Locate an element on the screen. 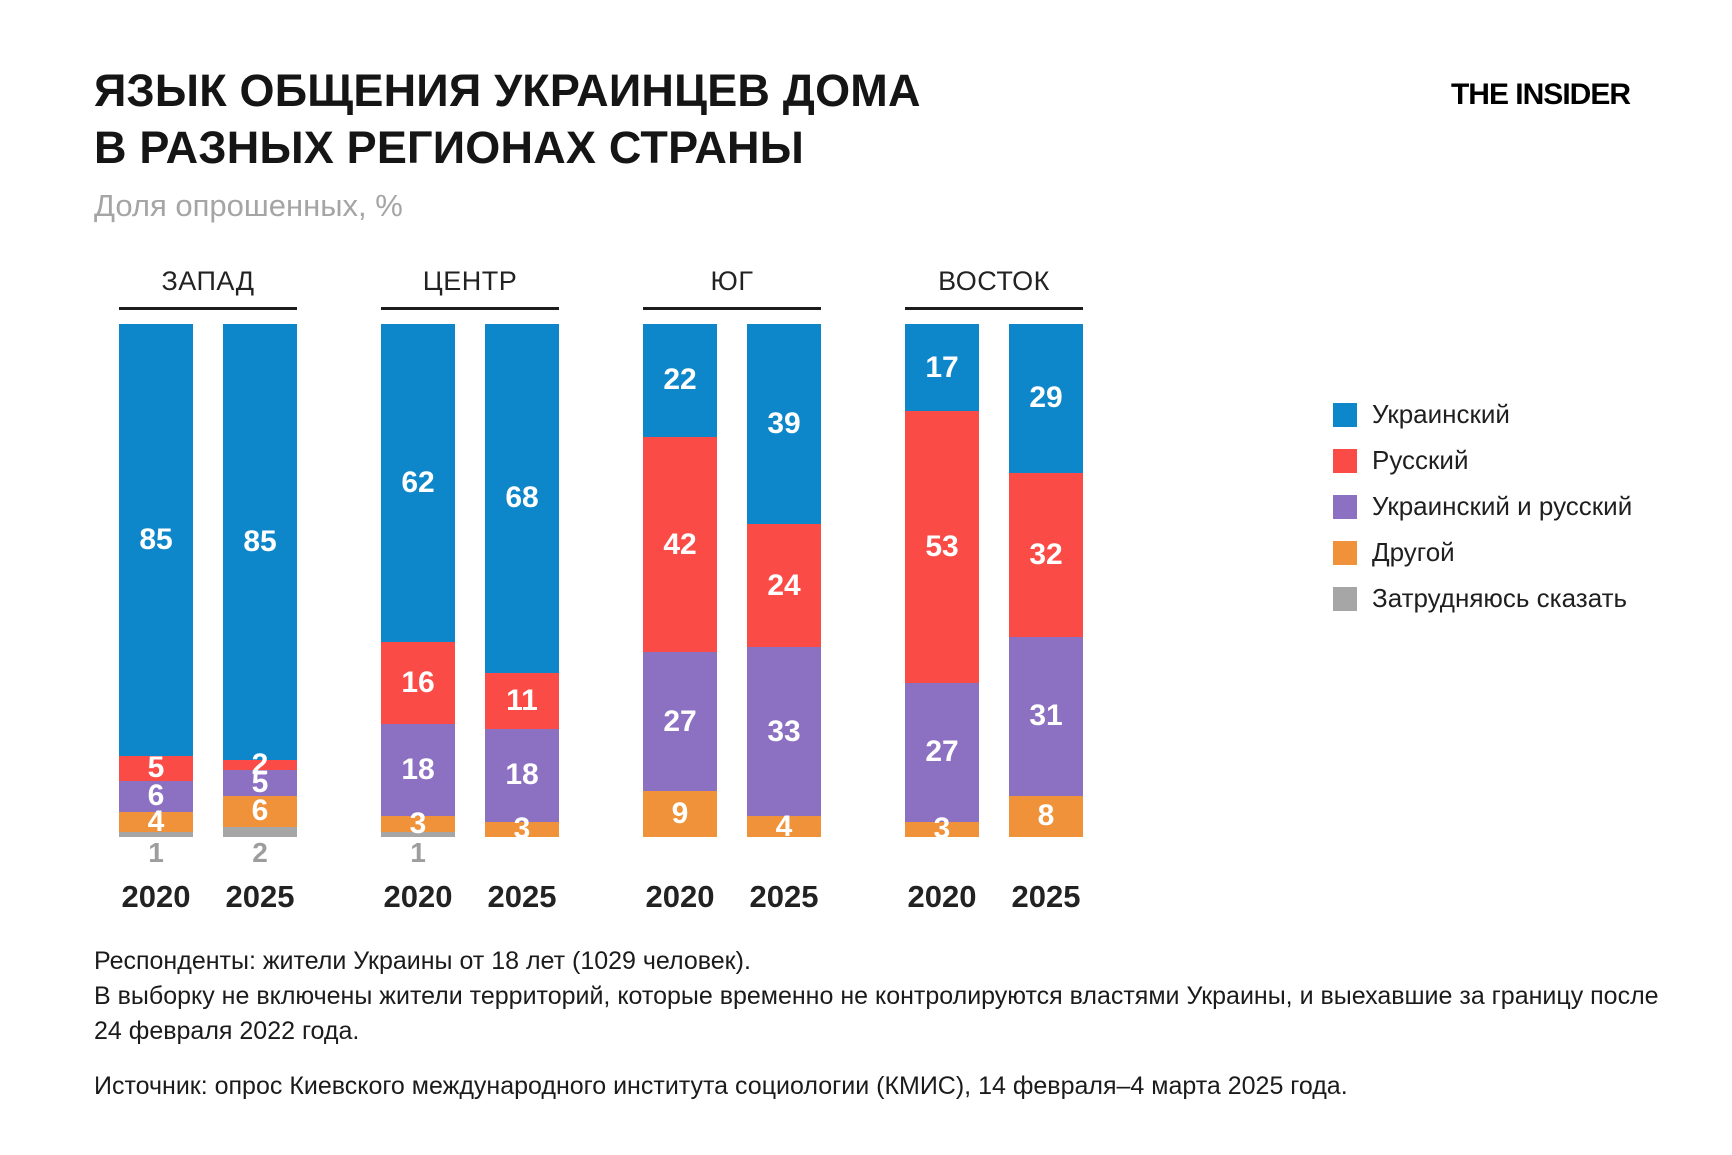 This screenshot has height=1155, width=1732. segment-russian: 53 is located at coordinates (942, 547).